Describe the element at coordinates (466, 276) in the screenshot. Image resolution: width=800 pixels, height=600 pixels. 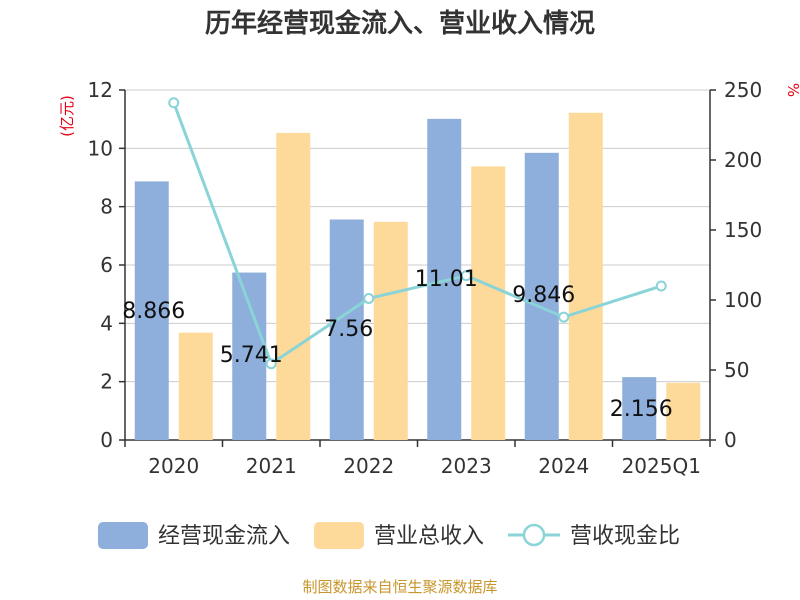
I see `ratio-point-2023` at that location.